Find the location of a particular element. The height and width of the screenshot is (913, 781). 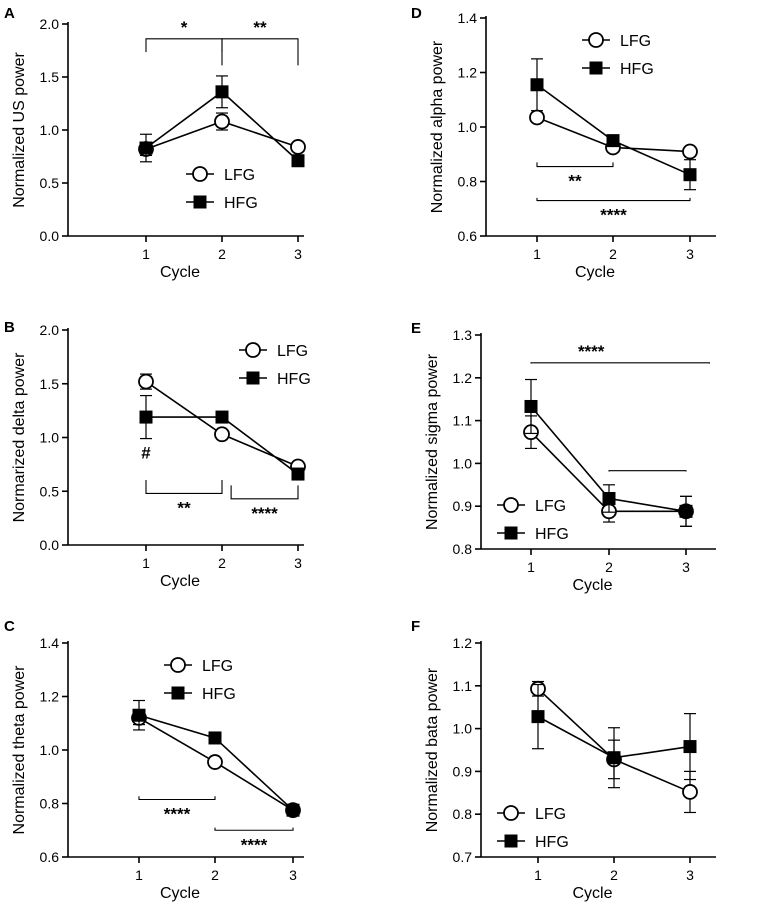

panel-letter: B is located at coordinates (9, 327).